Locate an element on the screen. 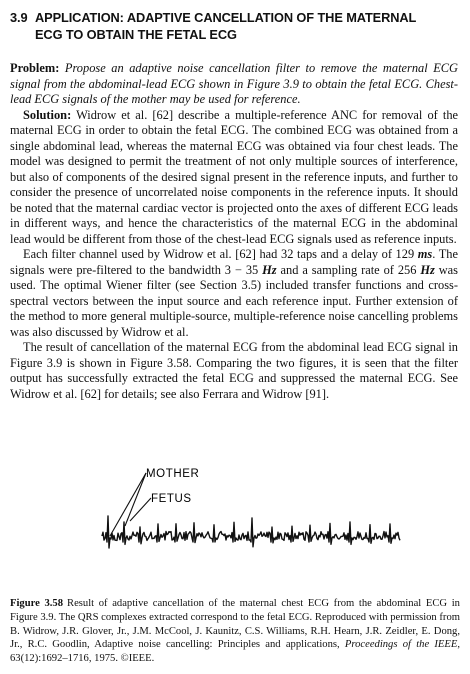 The width and height of the screenshot is (470, 674). para2-part3: and a sampling rate of 256 is located at coordinates (348, 269).